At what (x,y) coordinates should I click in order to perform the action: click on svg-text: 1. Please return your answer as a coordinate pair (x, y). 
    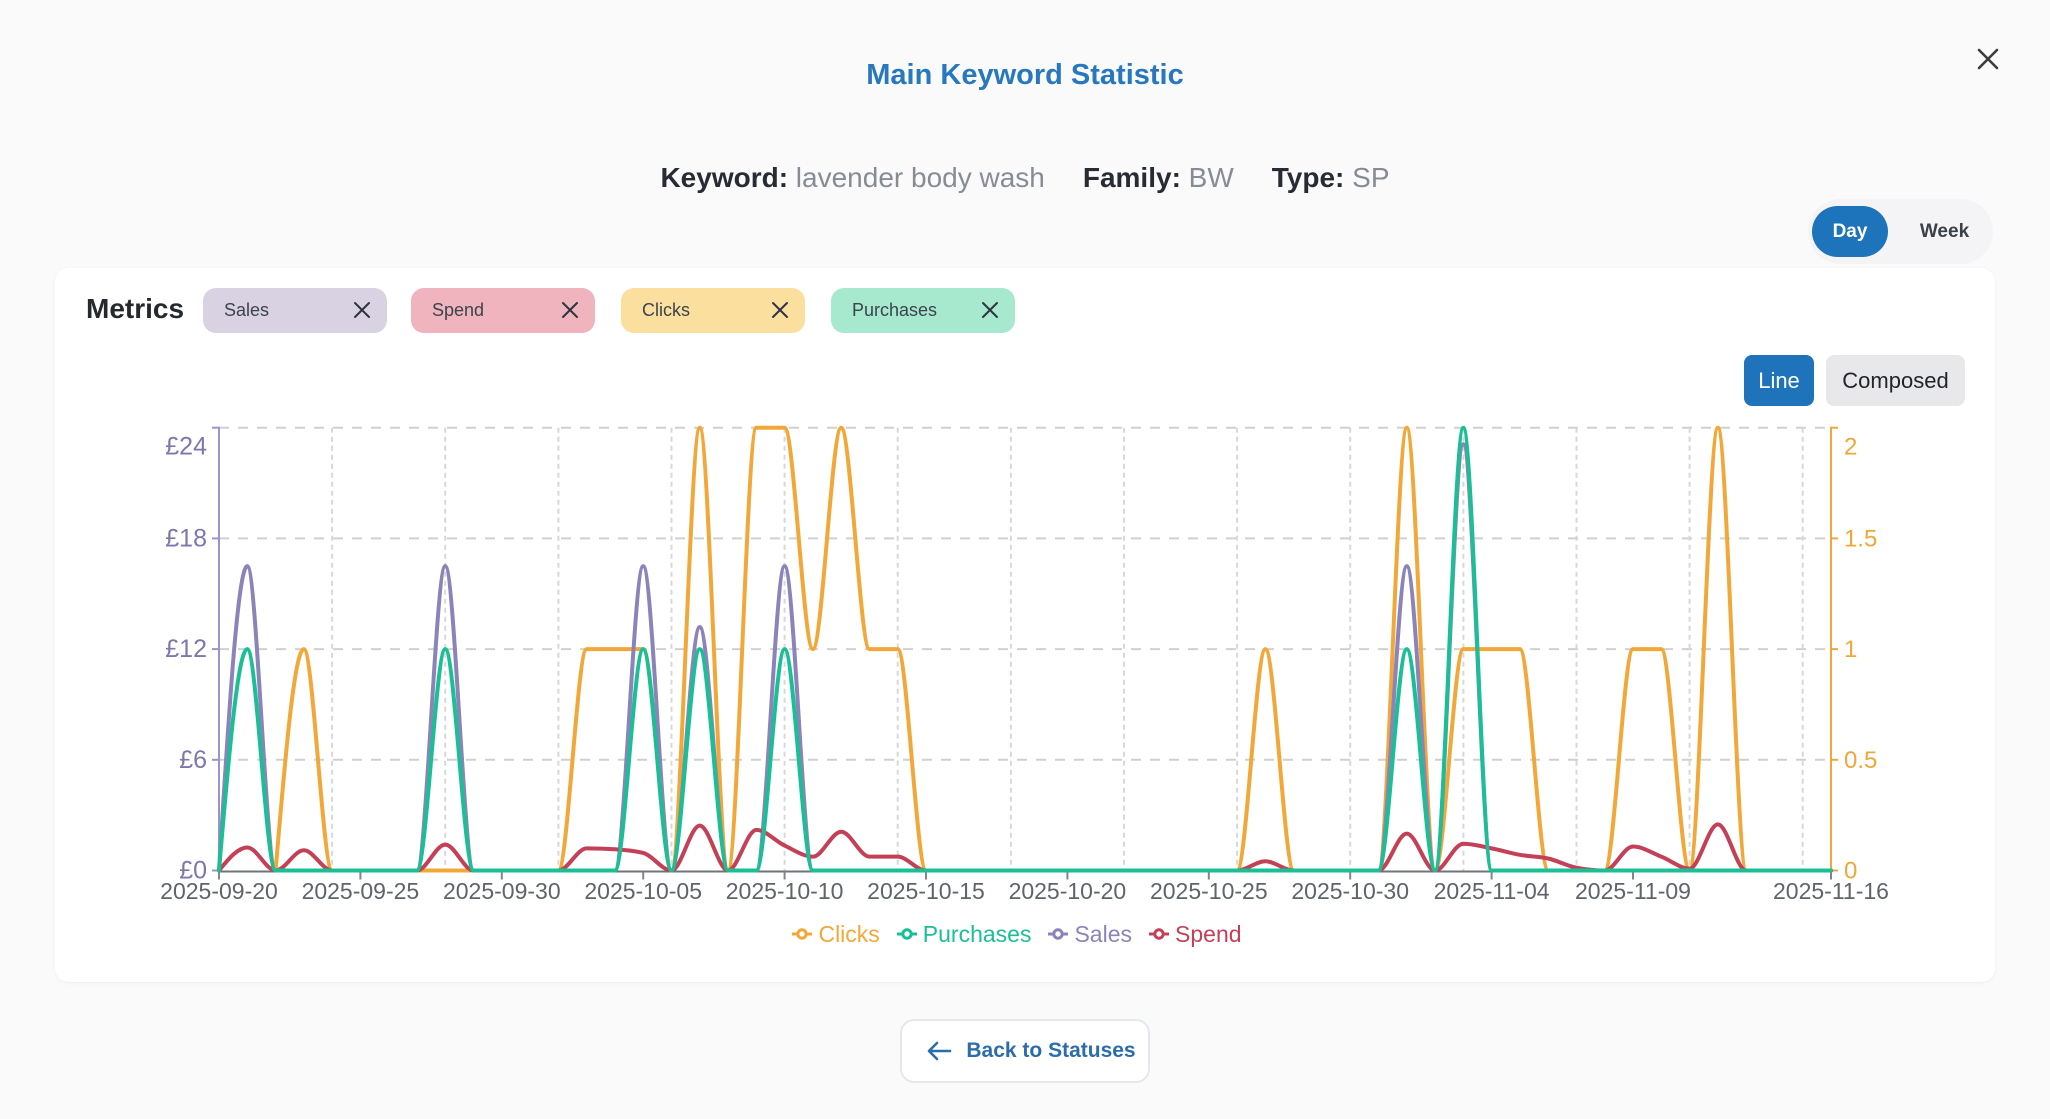
    Looking at the image, I should click on (1850, 649).